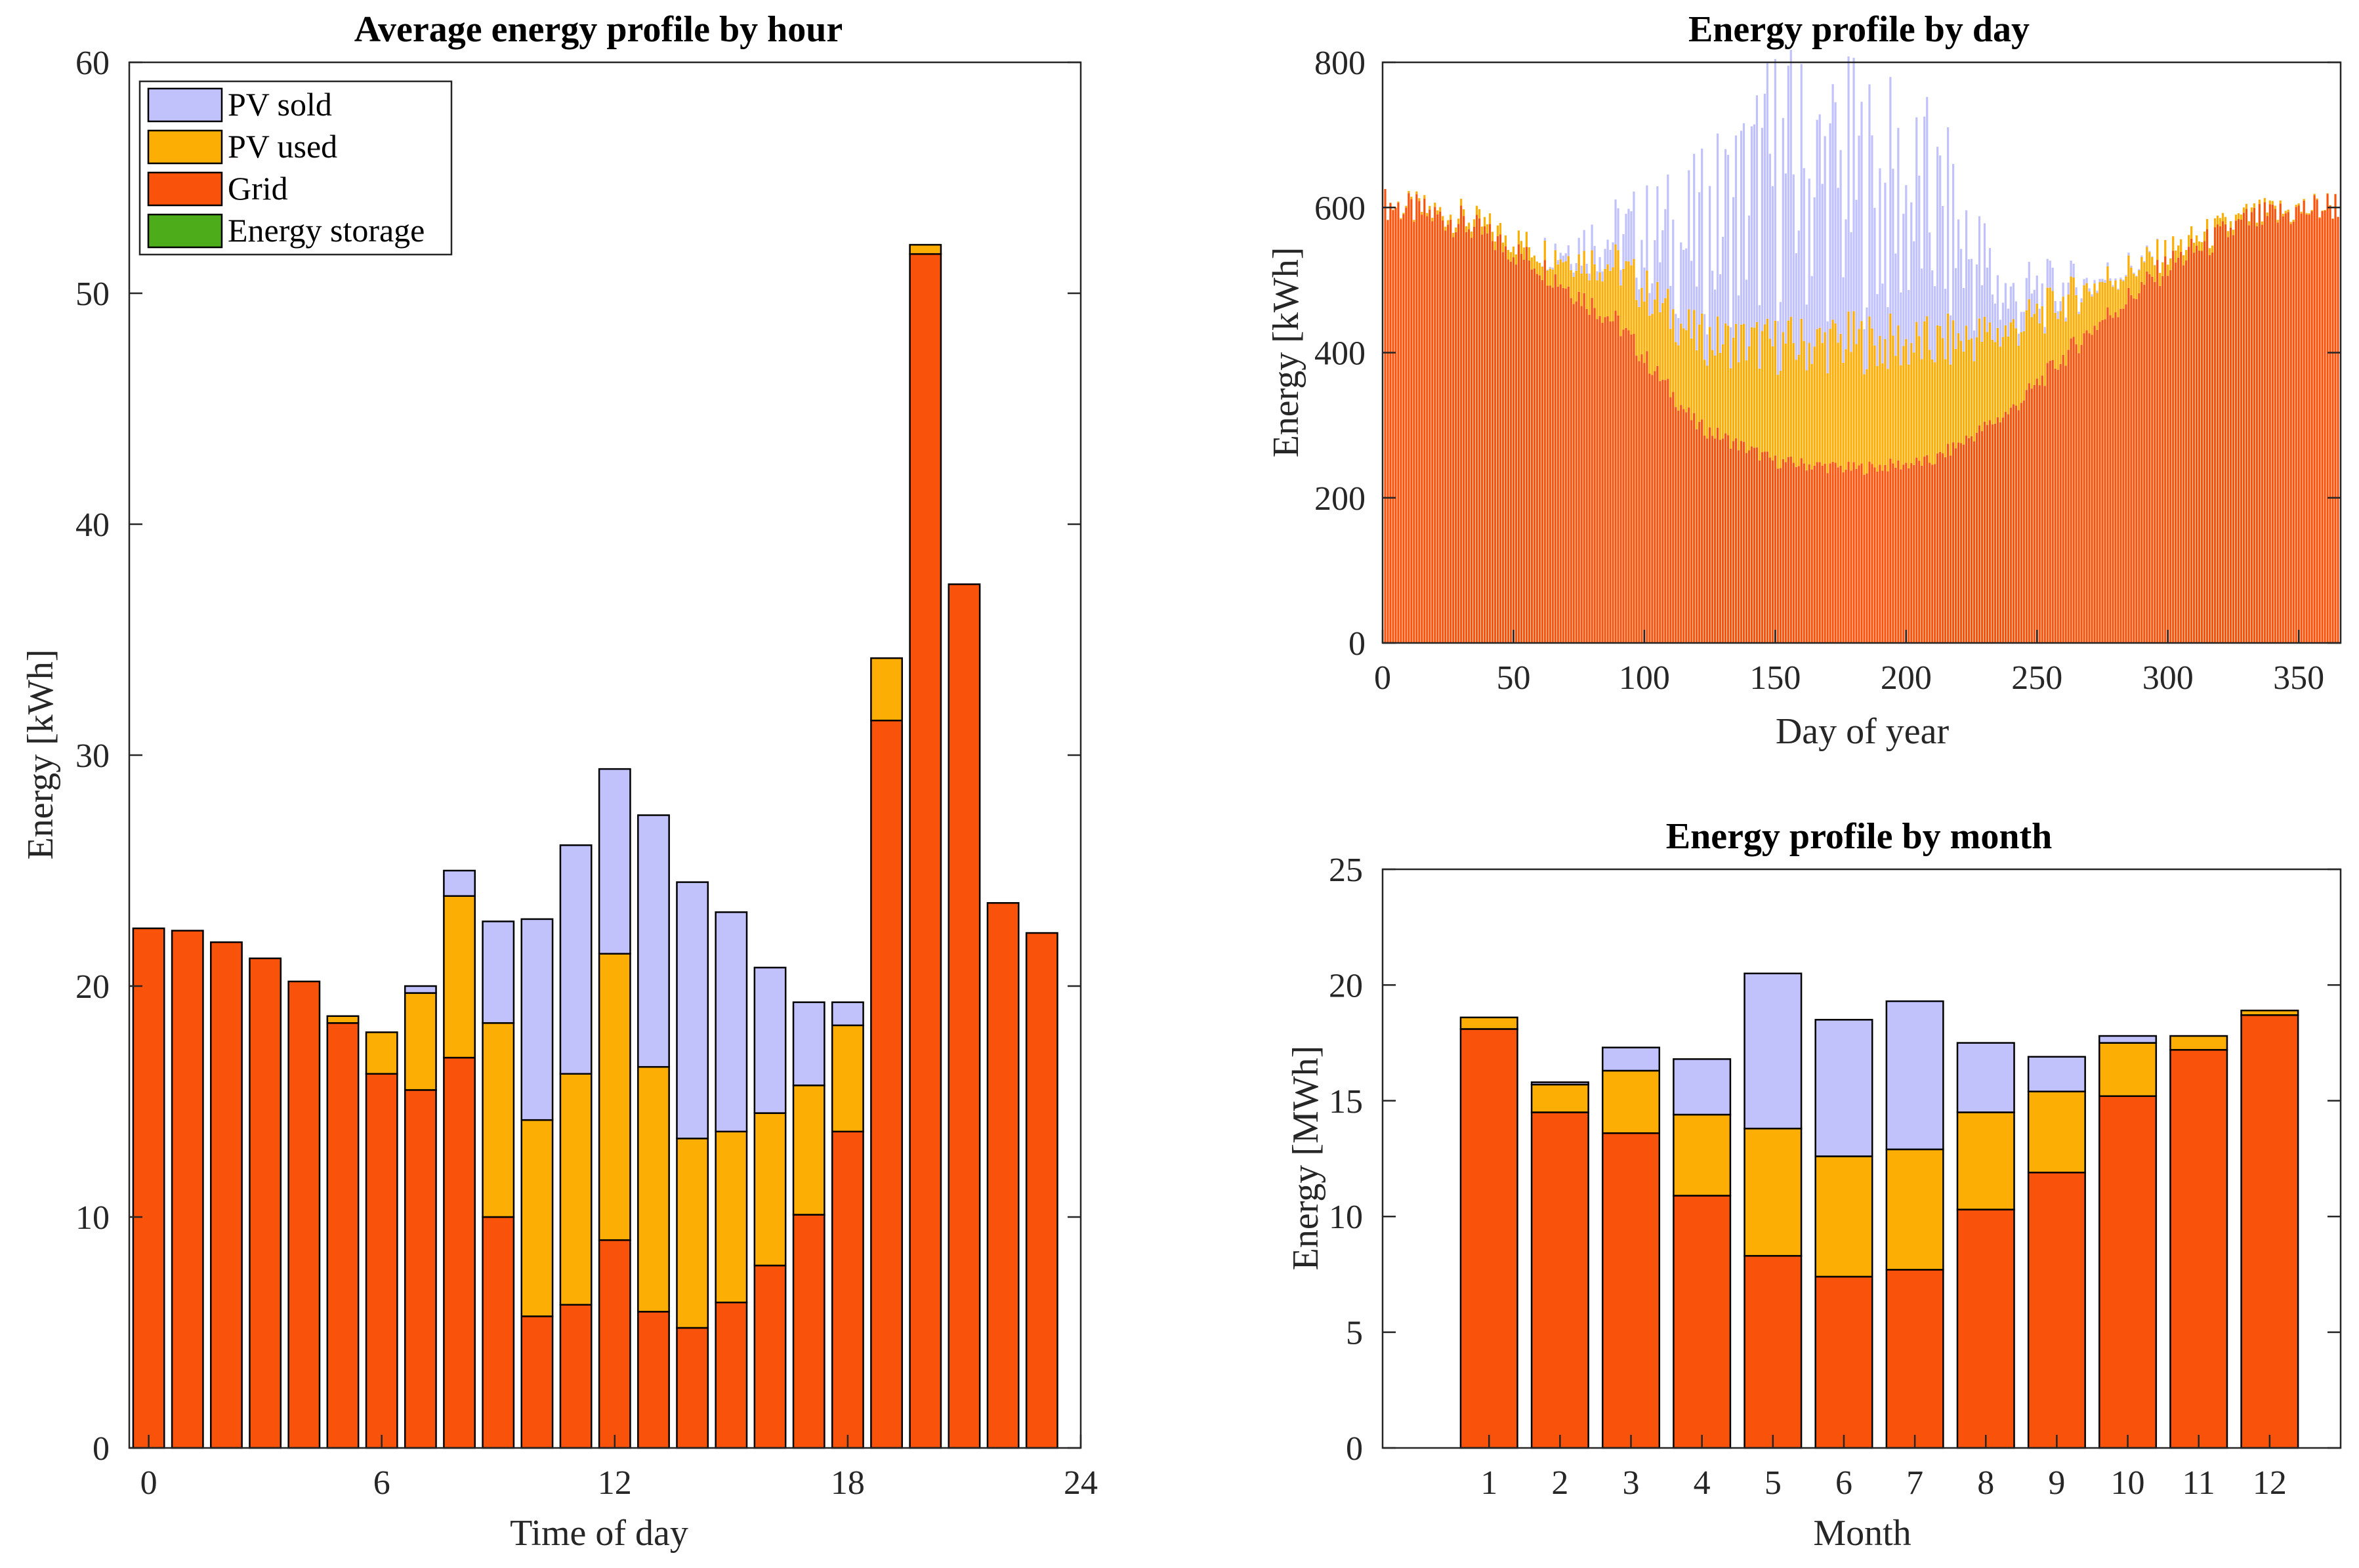  Describe the element at coordinates (304, 1214) in the screenshot. I see `hour-bar-grid` at that location.